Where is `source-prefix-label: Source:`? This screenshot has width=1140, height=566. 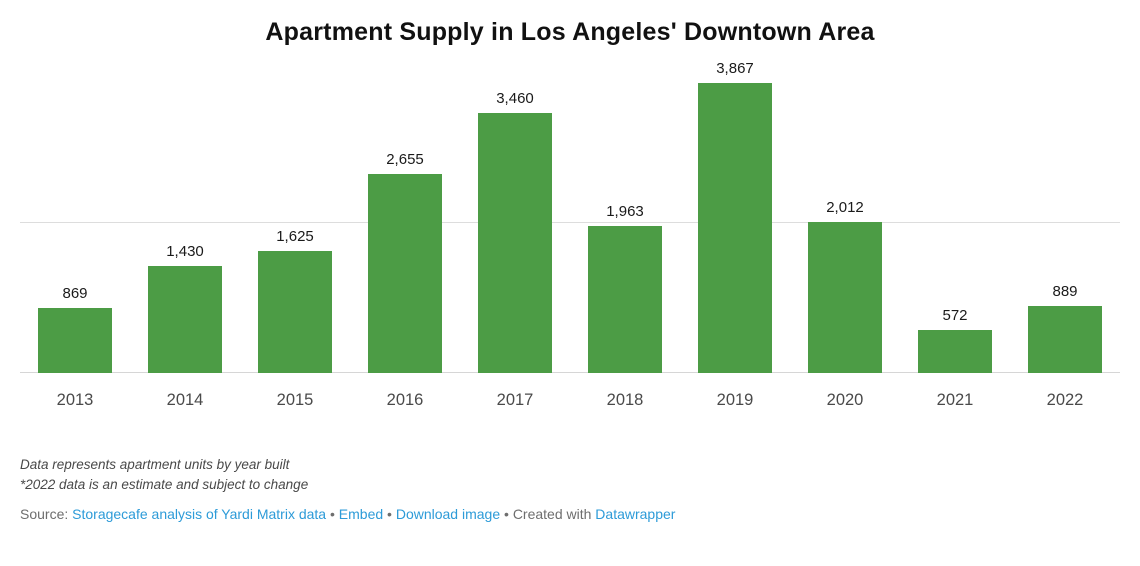
source-prefix-label: Source: is located at coordinates (46, 514).